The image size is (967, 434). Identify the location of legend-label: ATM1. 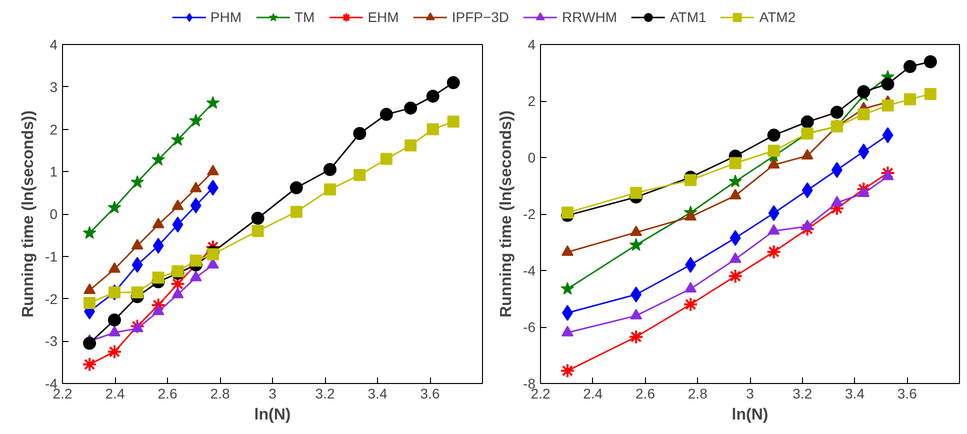
(688, 17).